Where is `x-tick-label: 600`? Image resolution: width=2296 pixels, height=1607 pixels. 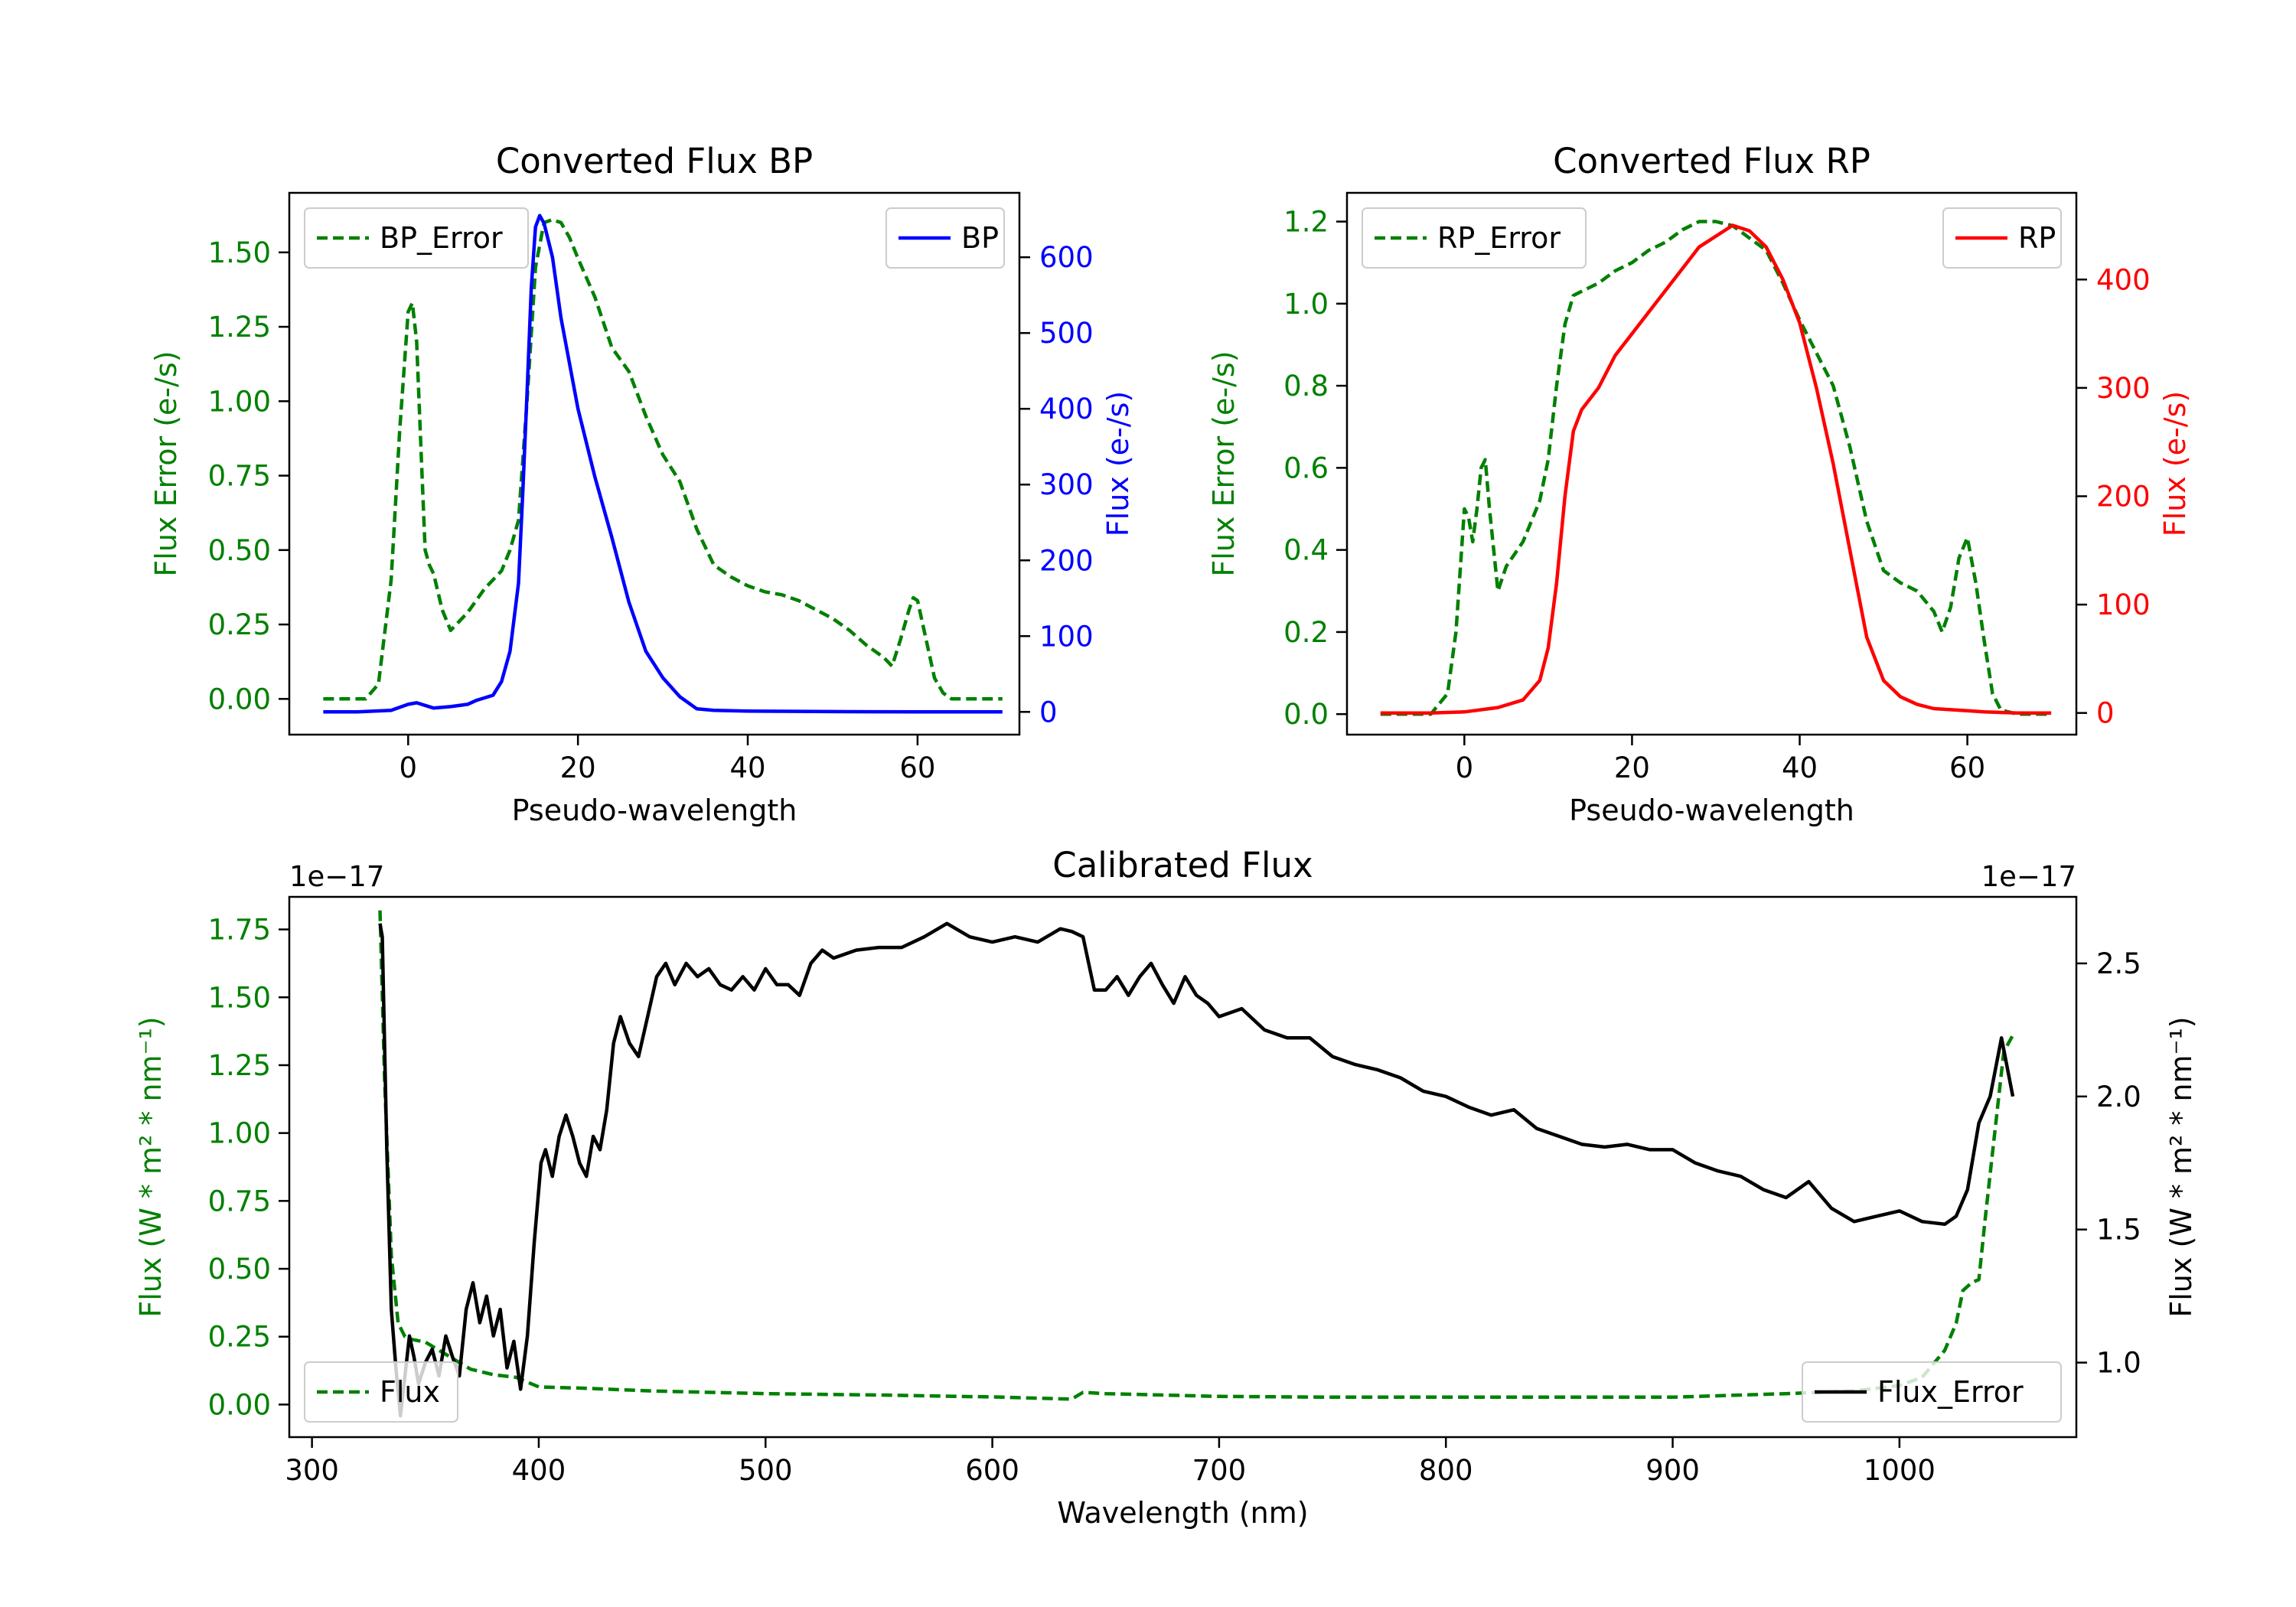
x-tick-label: 600 is located at coordinates (992, 1470).